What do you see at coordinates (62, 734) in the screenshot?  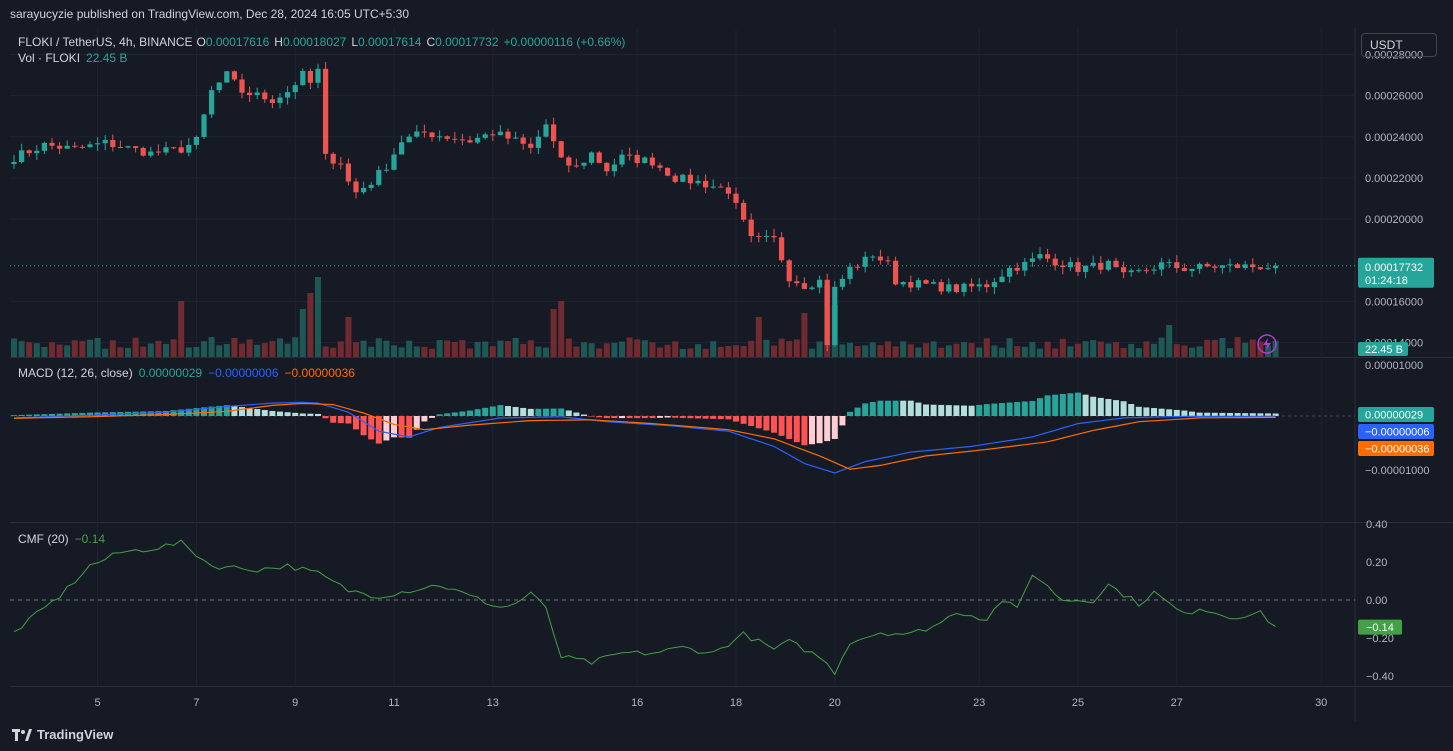 I see `tradingview-logo: TradingView` at bounding box center [62, 734].